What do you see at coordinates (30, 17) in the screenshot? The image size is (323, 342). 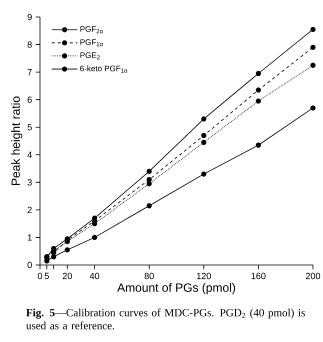 I see `y-tick-label: 9` at bounding box center [30, 17].